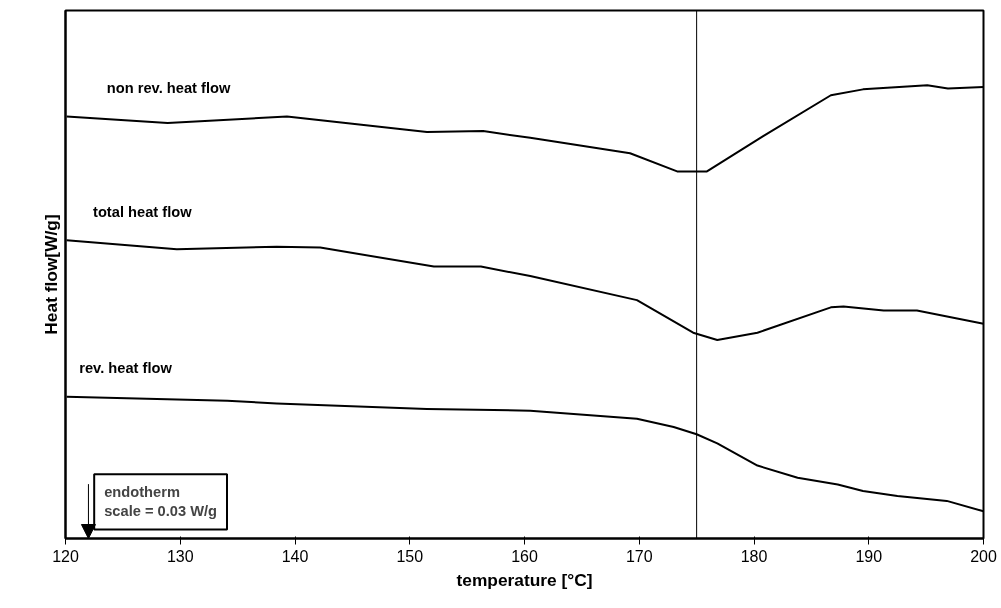  Describe the element at coordinates (126, 368) in the screenshot. I see `series-label: rev. heat flow` at that location.